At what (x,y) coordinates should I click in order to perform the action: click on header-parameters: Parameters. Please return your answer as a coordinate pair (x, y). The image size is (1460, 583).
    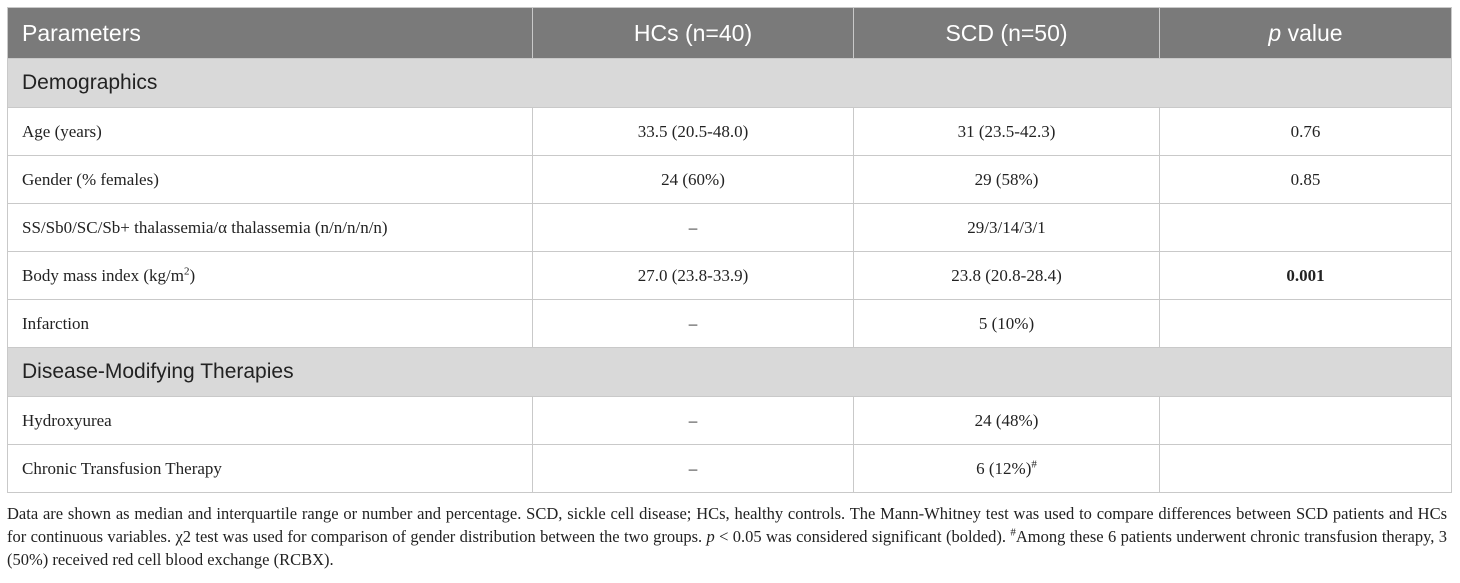
    Looking at the image, I should click on (270, 33).